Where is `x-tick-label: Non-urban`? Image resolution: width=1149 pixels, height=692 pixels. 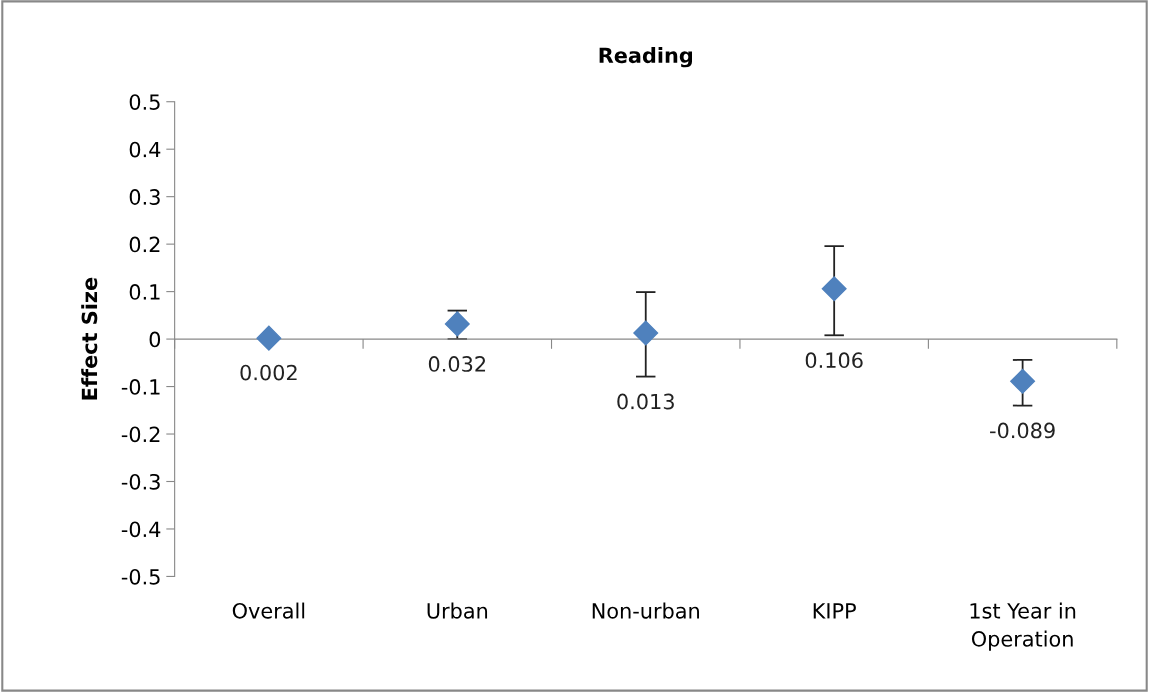
x-tick-label: Non-urban is located at coordinates (645, 610).